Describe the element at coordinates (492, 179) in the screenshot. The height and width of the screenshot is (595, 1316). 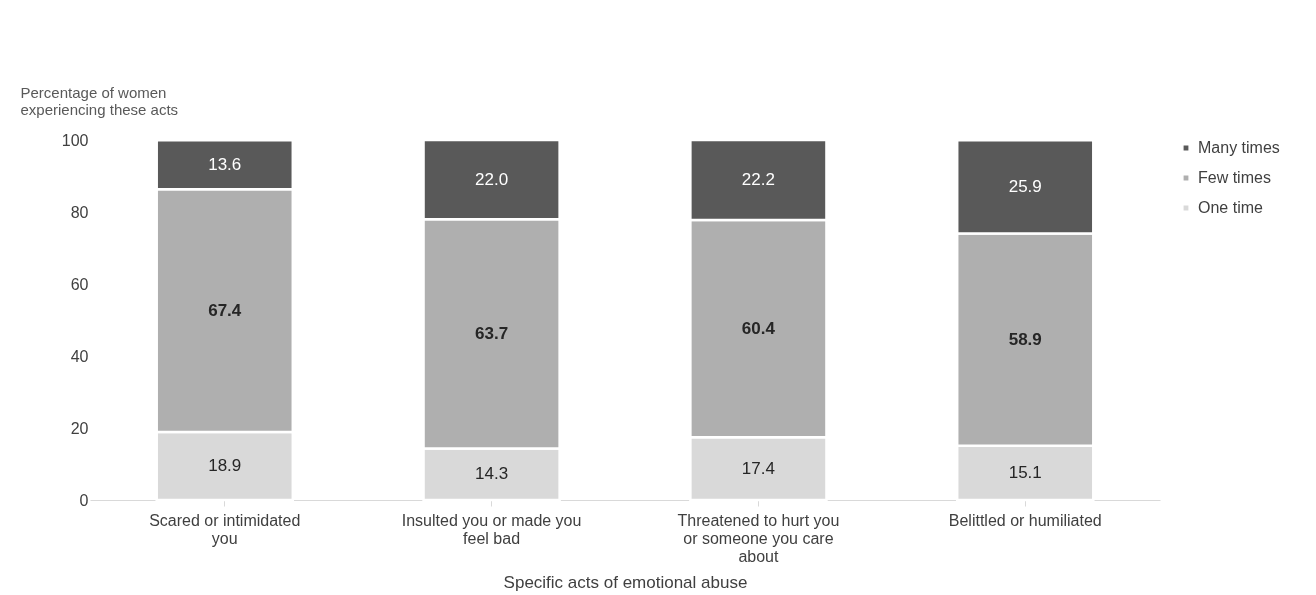
I see `data-label: 22.0` at that location.